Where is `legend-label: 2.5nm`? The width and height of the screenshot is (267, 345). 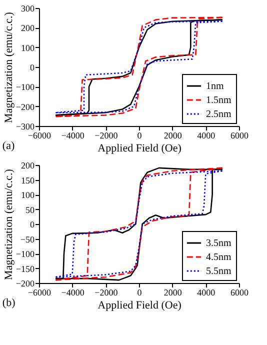 legend-label: 2.5nm is located at coordinates (219, 114).